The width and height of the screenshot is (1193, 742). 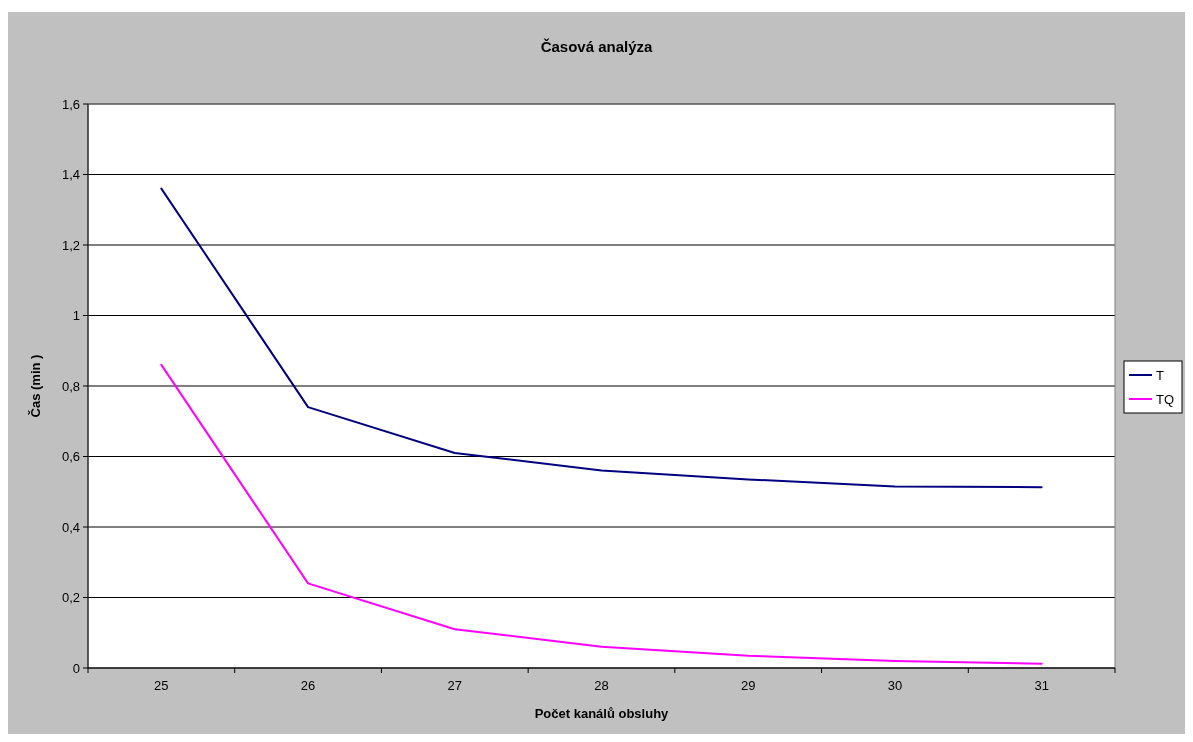 I want to click on x-axis-title: Počet kanálů obsluhy, so click(x=602, y=713).